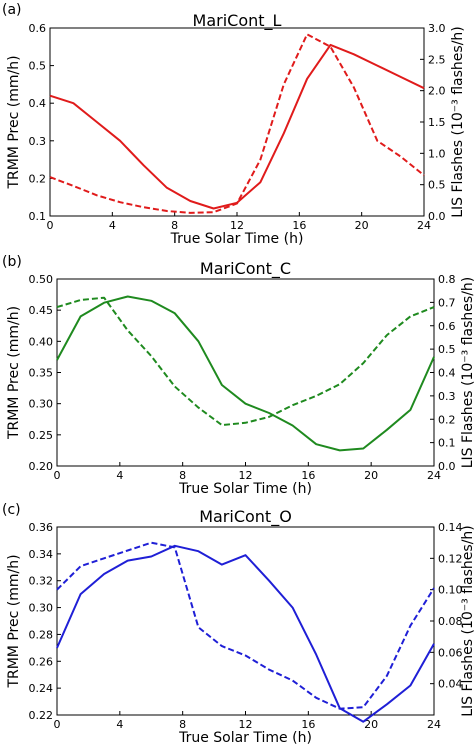 The image size is (474, 748). What do you see at coordinates (447, 443) in the screenshot?
I see `y2-tick-label: 0.1` at bounding box center [447, 443].